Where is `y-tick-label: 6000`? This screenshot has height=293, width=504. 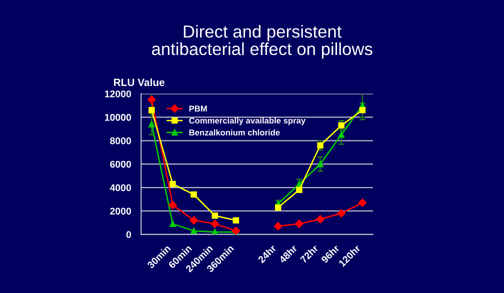
y-tick-label: 6000 is located at coordinates (120, 164).